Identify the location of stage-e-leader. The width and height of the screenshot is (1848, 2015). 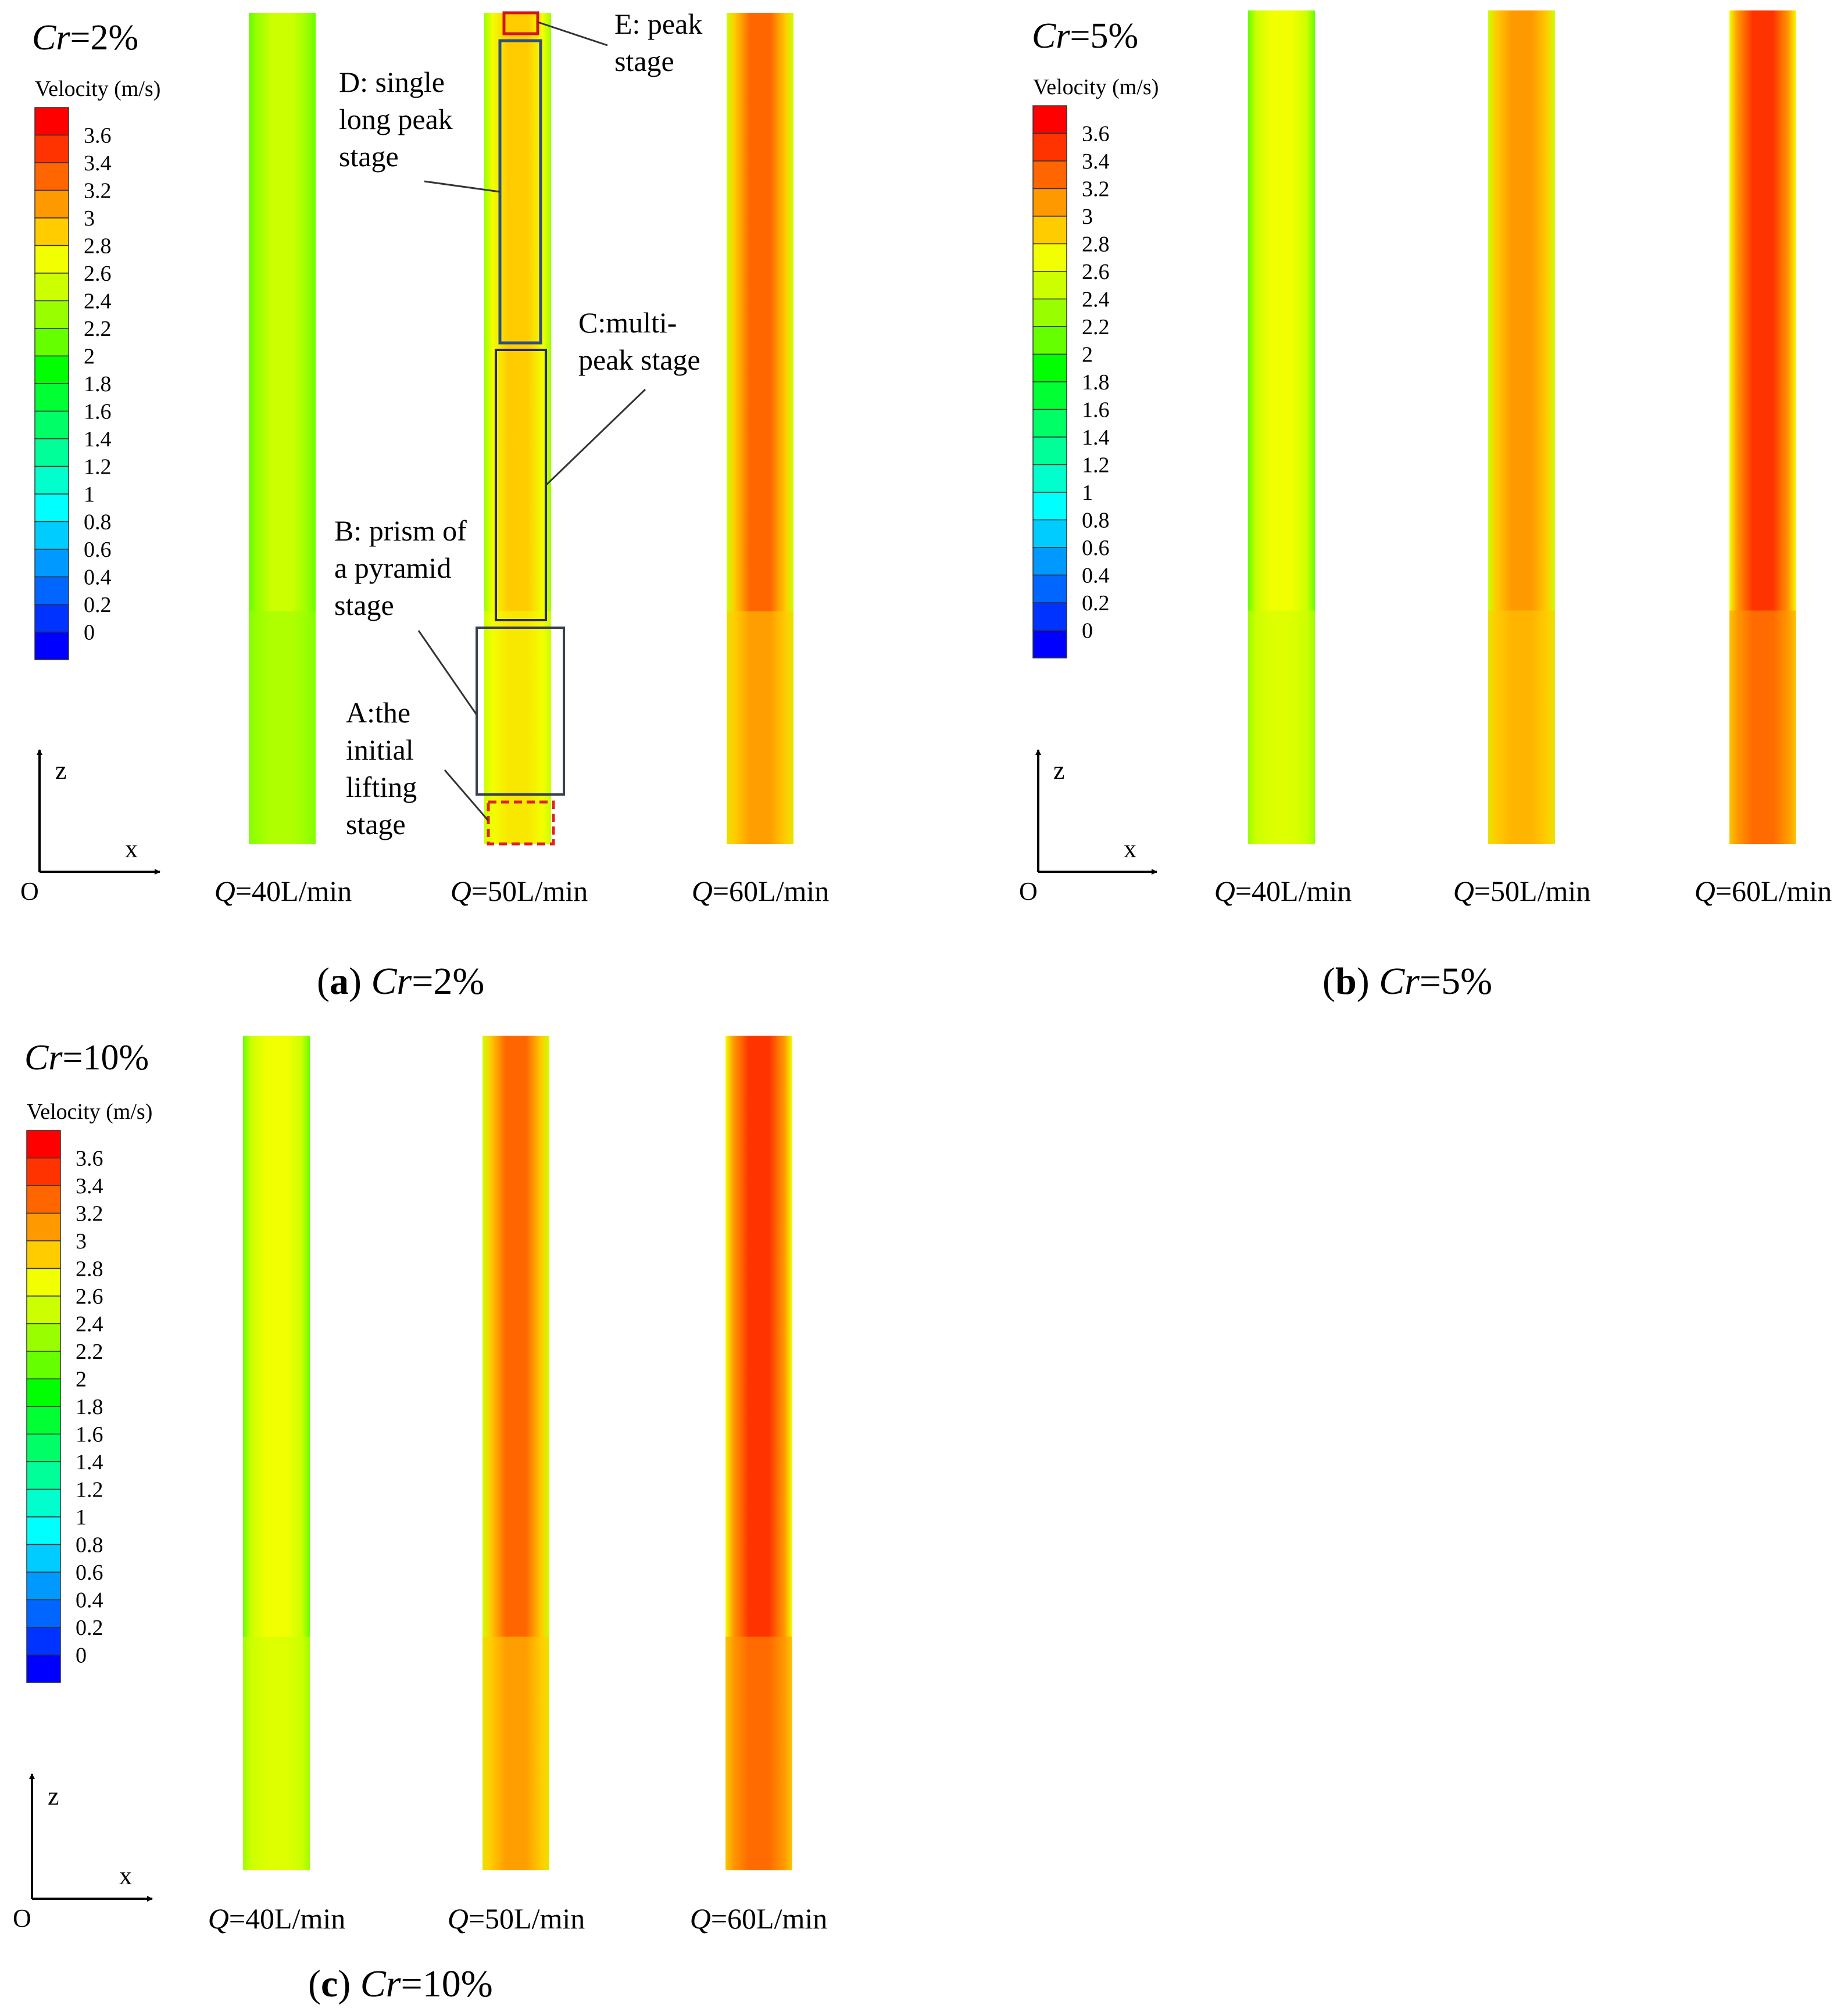
(573, 33).